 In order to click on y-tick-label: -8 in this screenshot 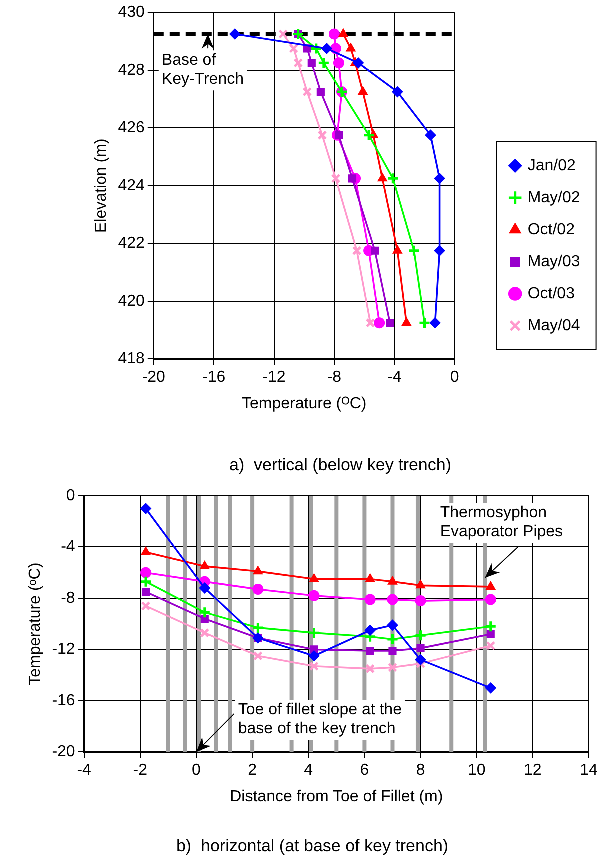, I will do `click(68, 598)`.